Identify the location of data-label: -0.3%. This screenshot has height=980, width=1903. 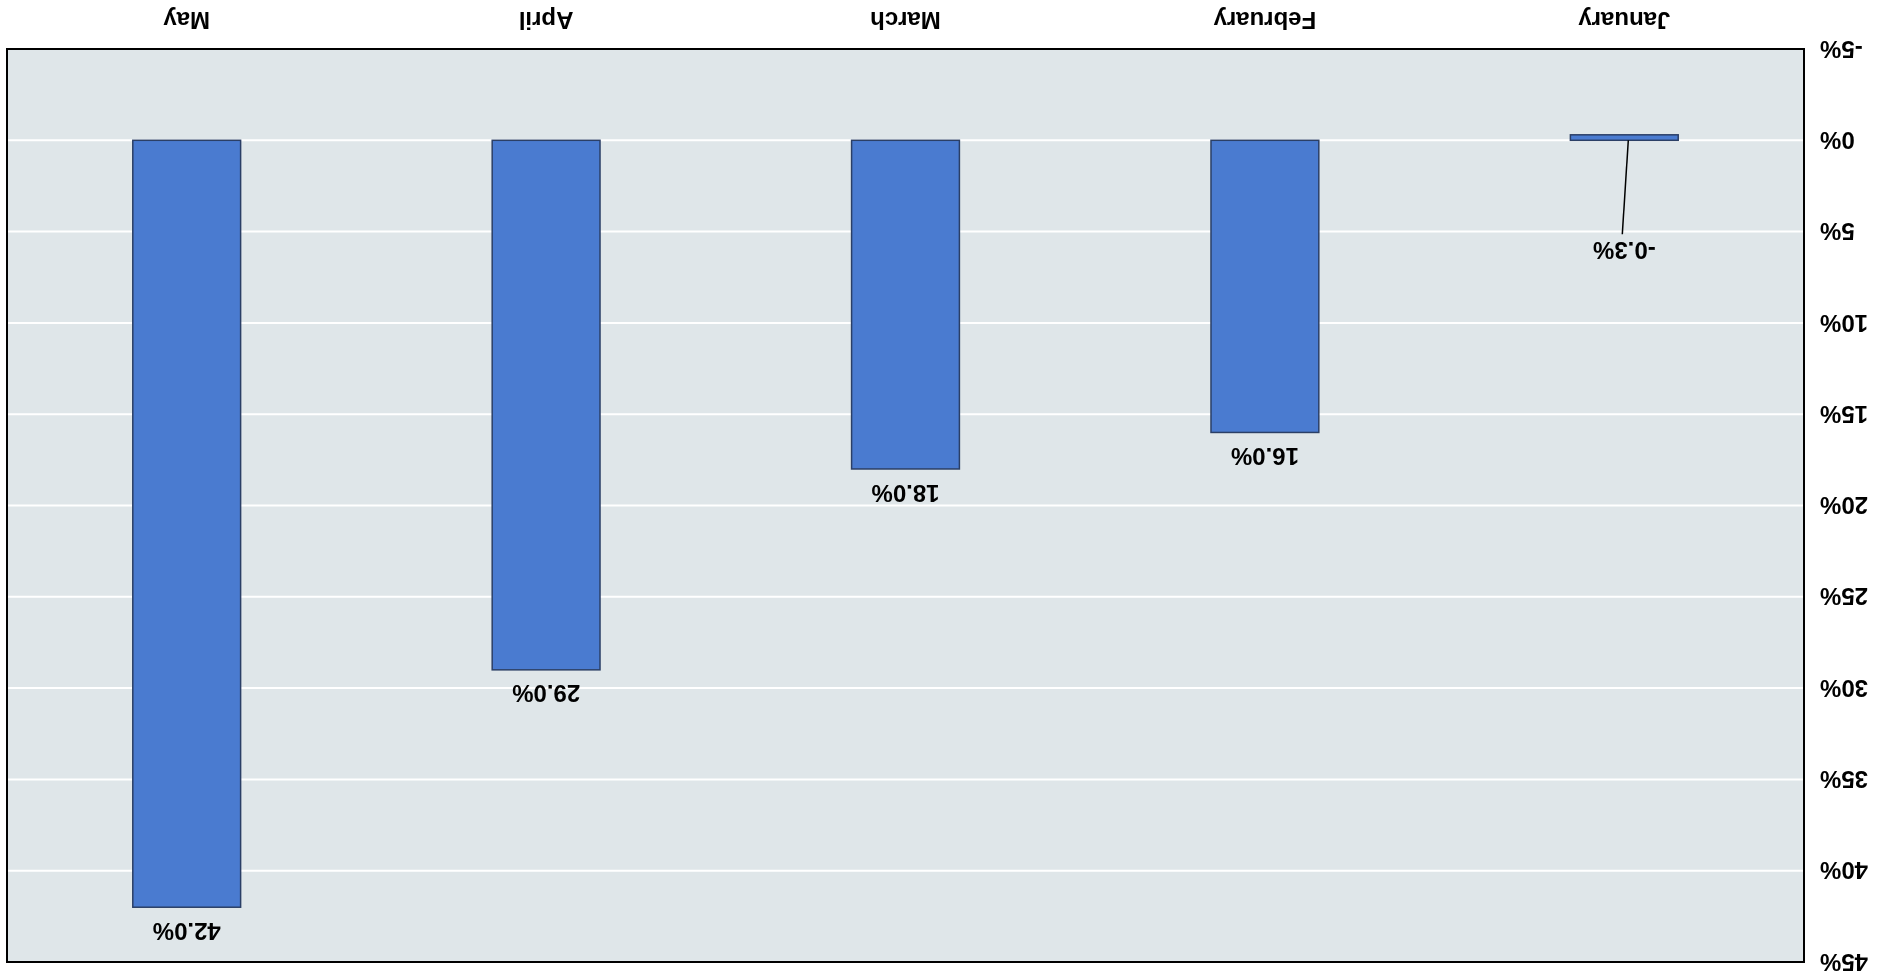
(1624, 250).